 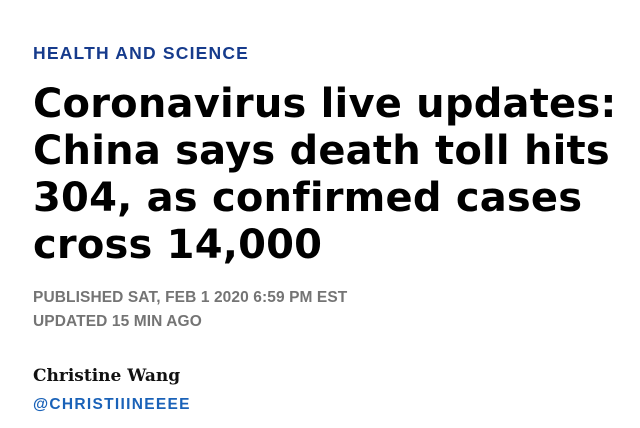 What do you see at coordinates (117, 321) in the screenshot?
I see `updated-time: UPDATED 15 MIN AGO` at bounding box center [117, 321].